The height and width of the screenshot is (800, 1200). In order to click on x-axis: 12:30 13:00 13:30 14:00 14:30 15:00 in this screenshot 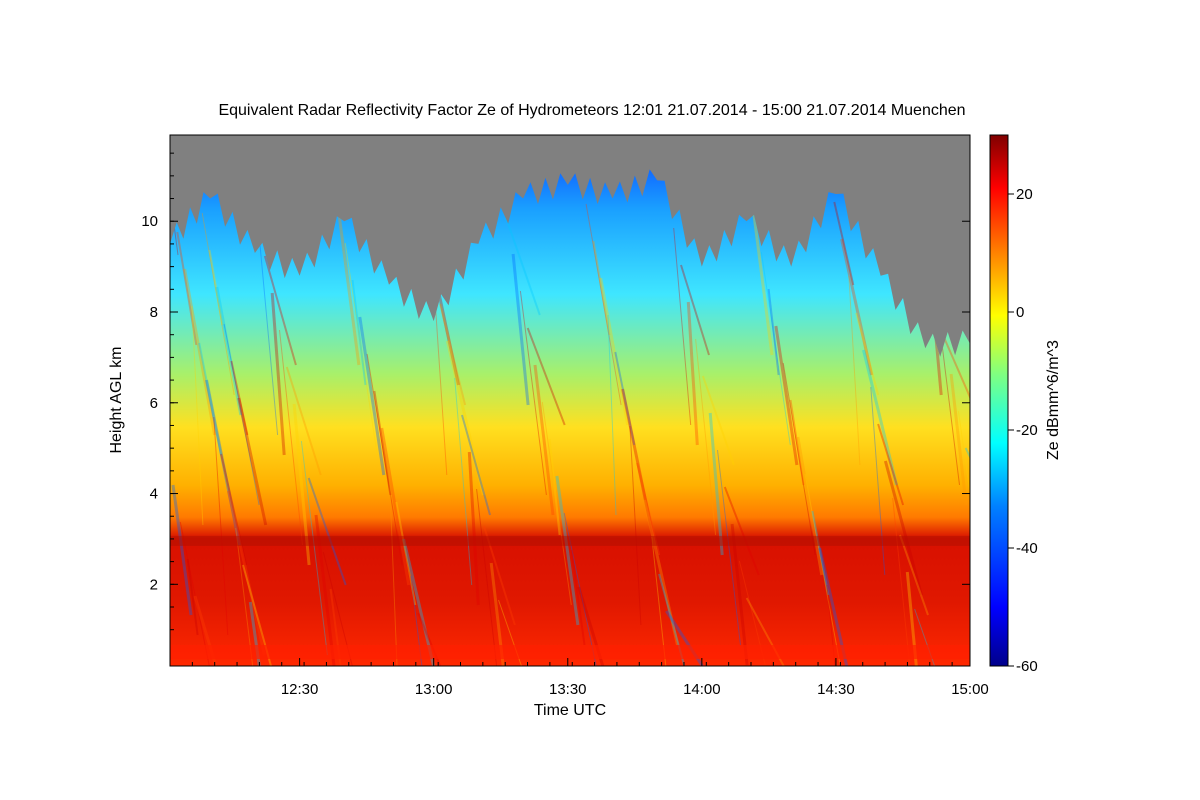, I will do `click(579, 678)`.